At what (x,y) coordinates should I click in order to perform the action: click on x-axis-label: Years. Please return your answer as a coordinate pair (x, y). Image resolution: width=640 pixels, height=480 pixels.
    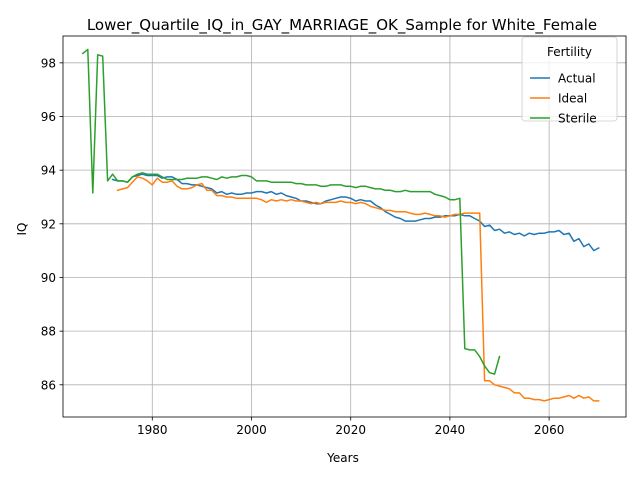
    Looking at the image, I should click on (342, 458).